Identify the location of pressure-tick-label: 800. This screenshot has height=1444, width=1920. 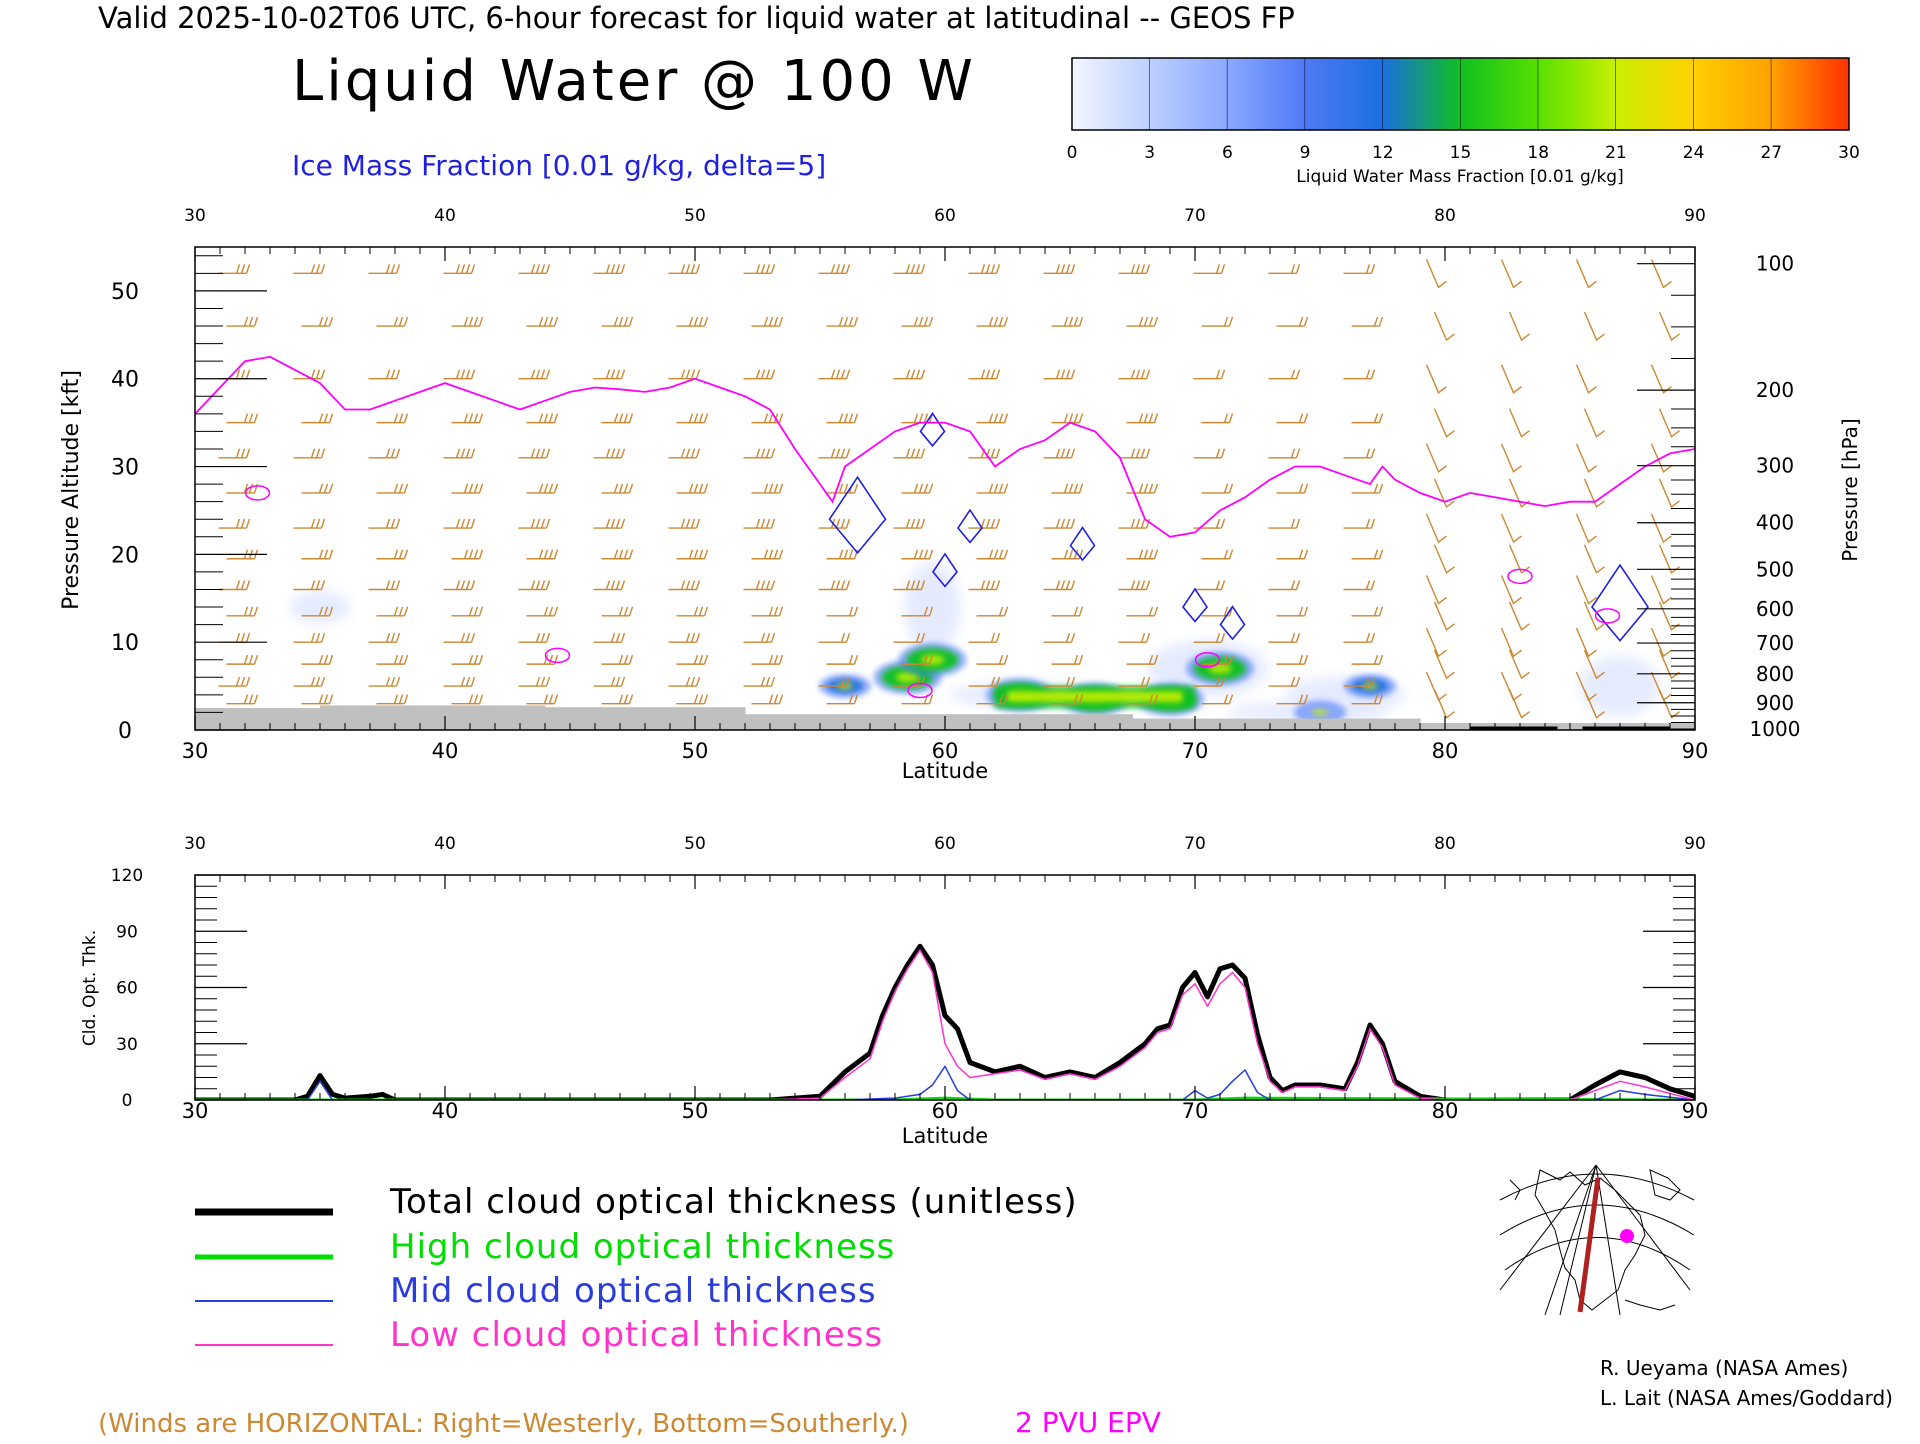
(1775, 674).